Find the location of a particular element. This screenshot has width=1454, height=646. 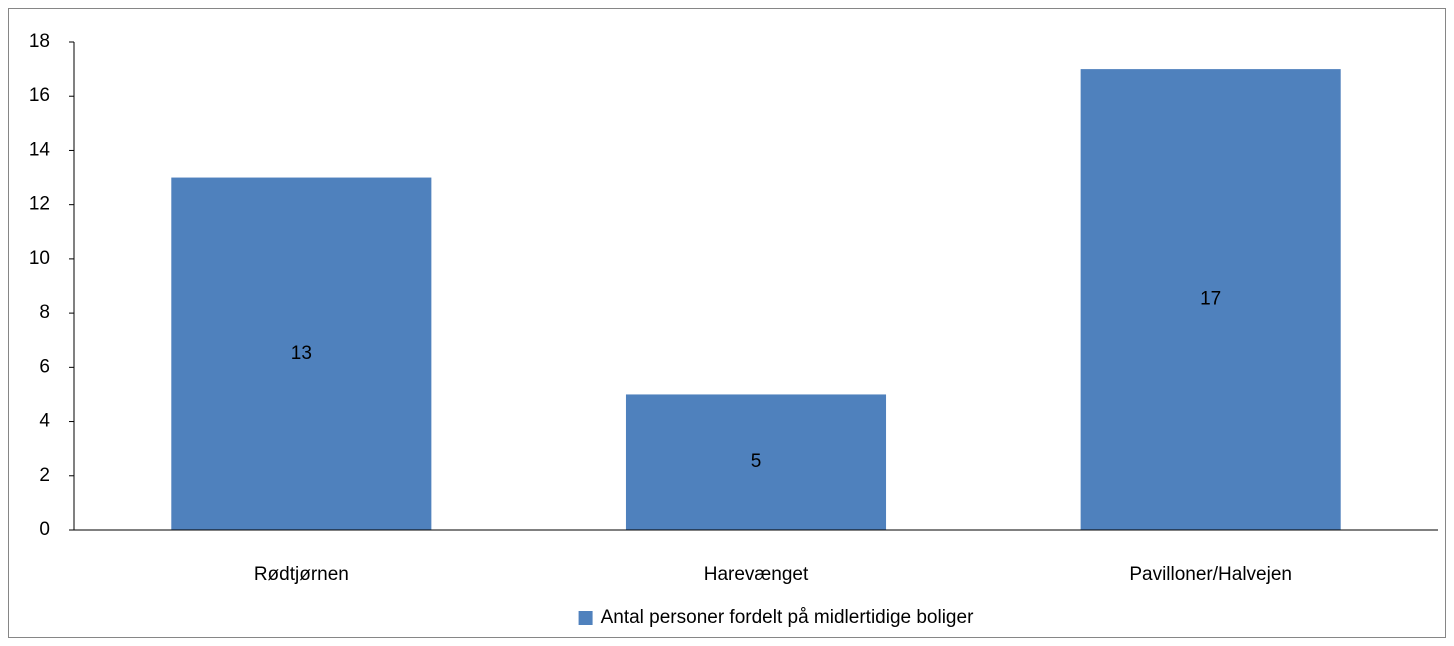

y-tick-label: 8 is located at coordinates (44, 312).